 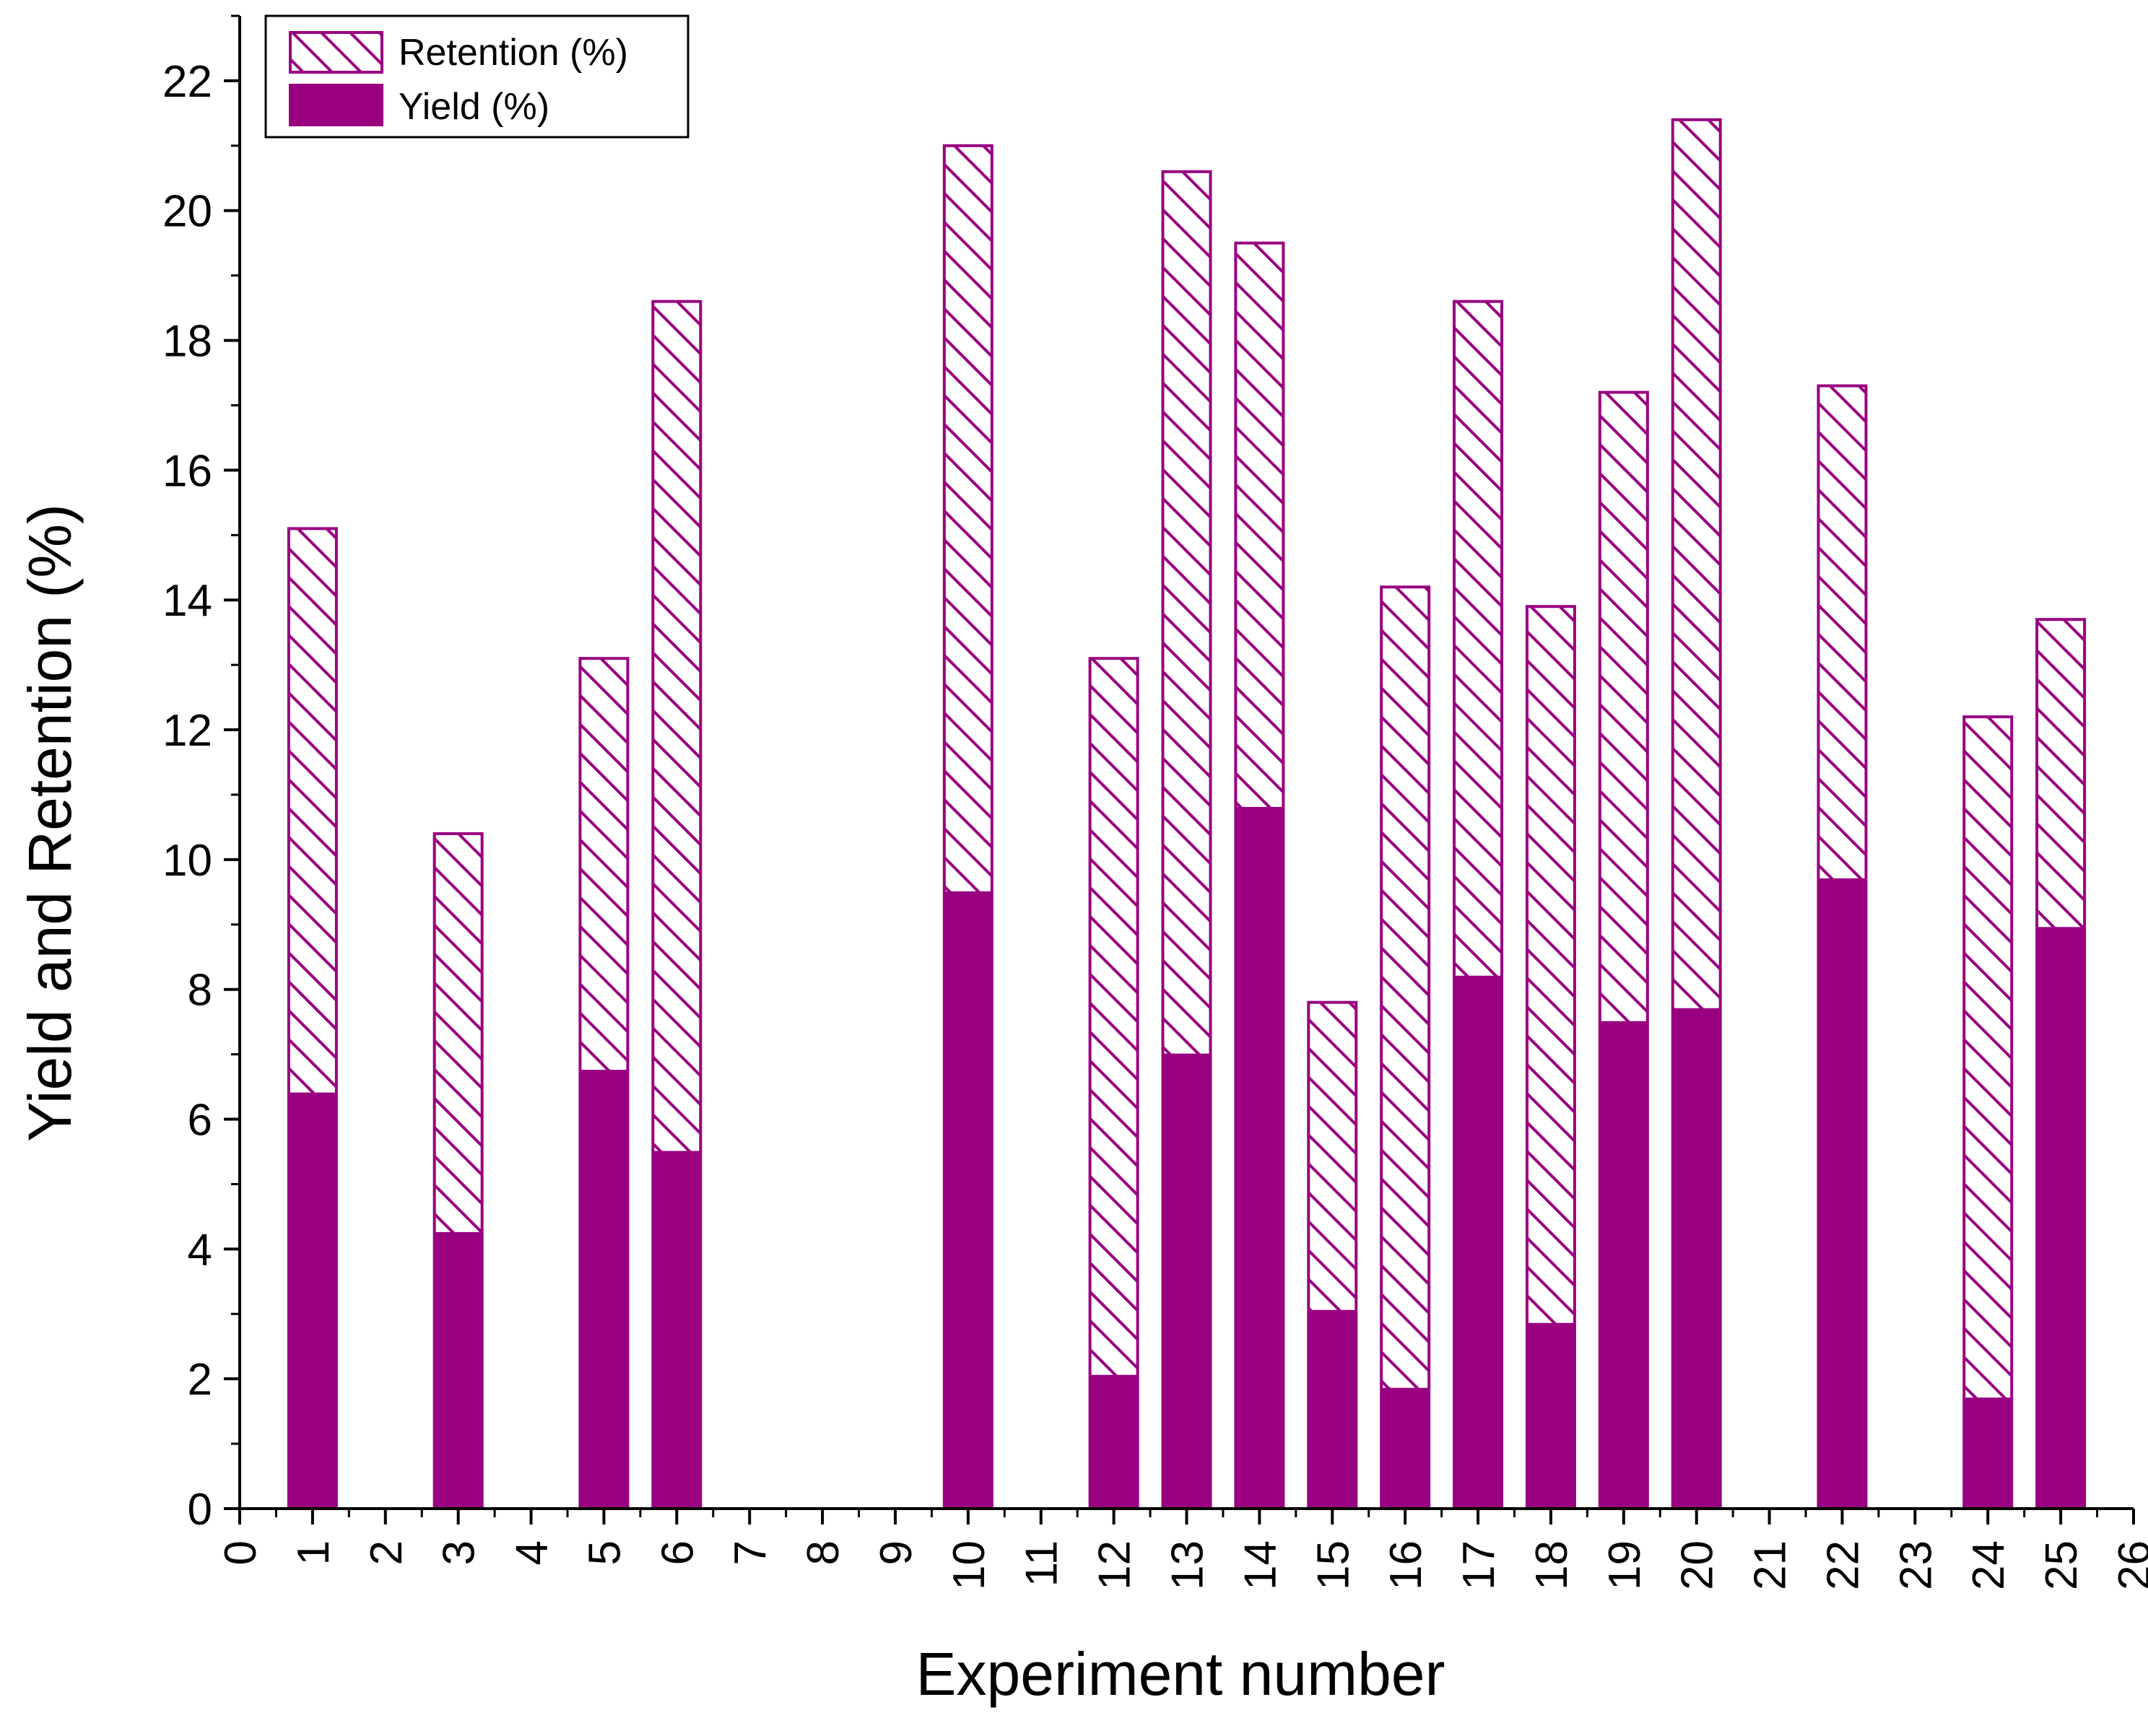 What do you see at coordinates (50, 823) in the screenshot?
I see `y-axis-title: Yield and Retention (%)` at bounding box center [50, 823].